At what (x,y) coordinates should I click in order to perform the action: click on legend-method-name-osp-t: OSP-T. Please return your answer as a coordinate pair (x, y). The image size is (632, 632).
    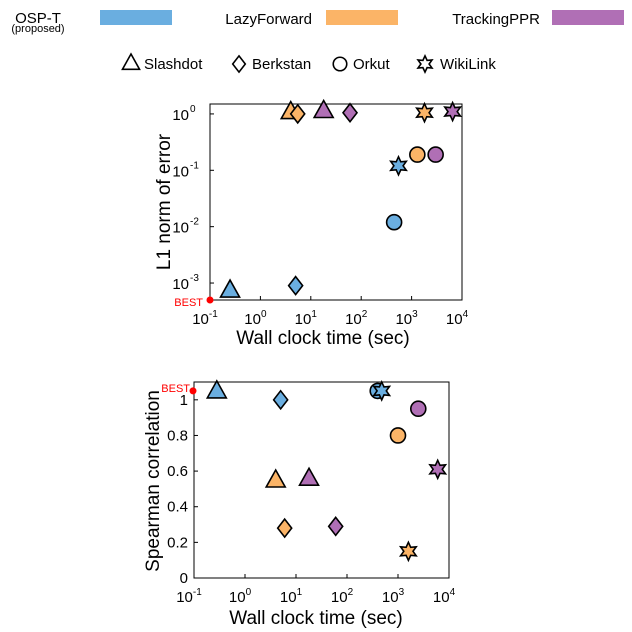
    Looking at the image, I should click on (38, 18).